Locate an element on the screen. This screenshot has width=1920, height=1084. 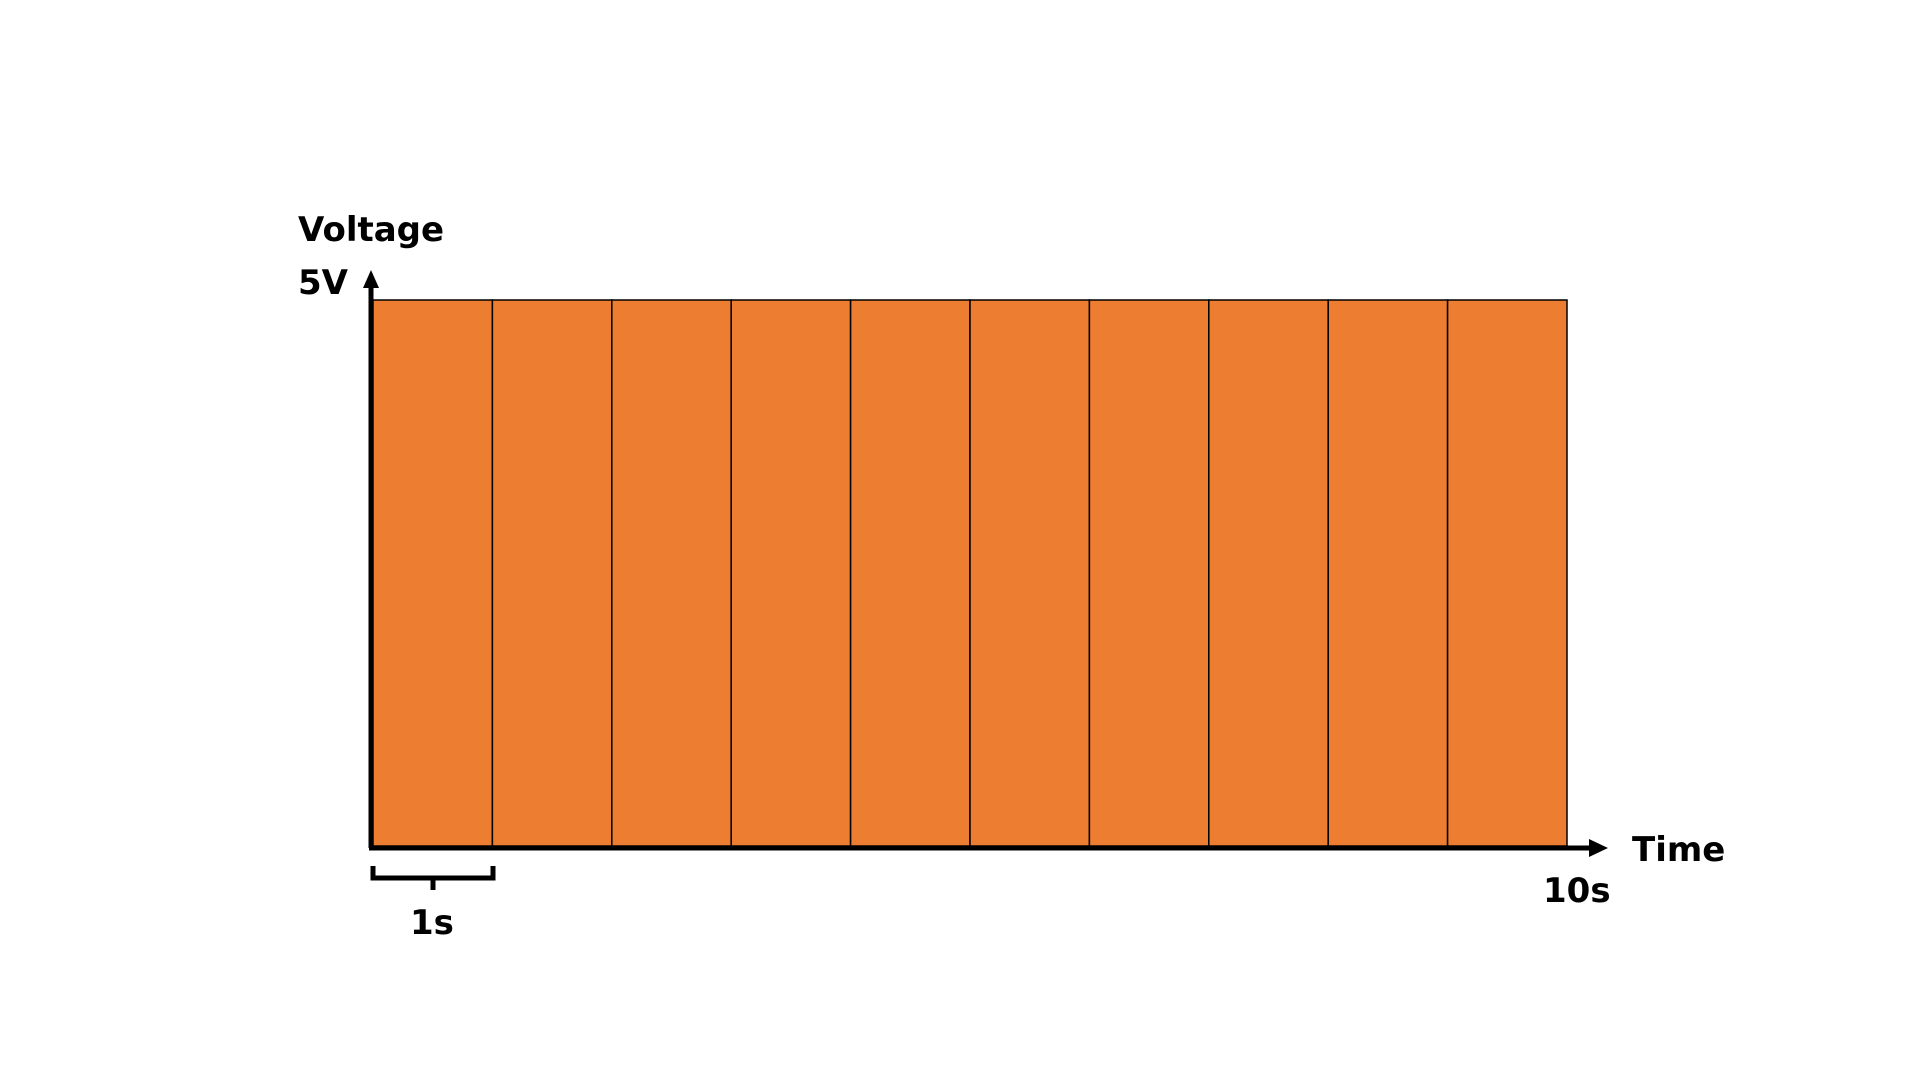
interval-label: 1s is located at coordinates (432, 923).